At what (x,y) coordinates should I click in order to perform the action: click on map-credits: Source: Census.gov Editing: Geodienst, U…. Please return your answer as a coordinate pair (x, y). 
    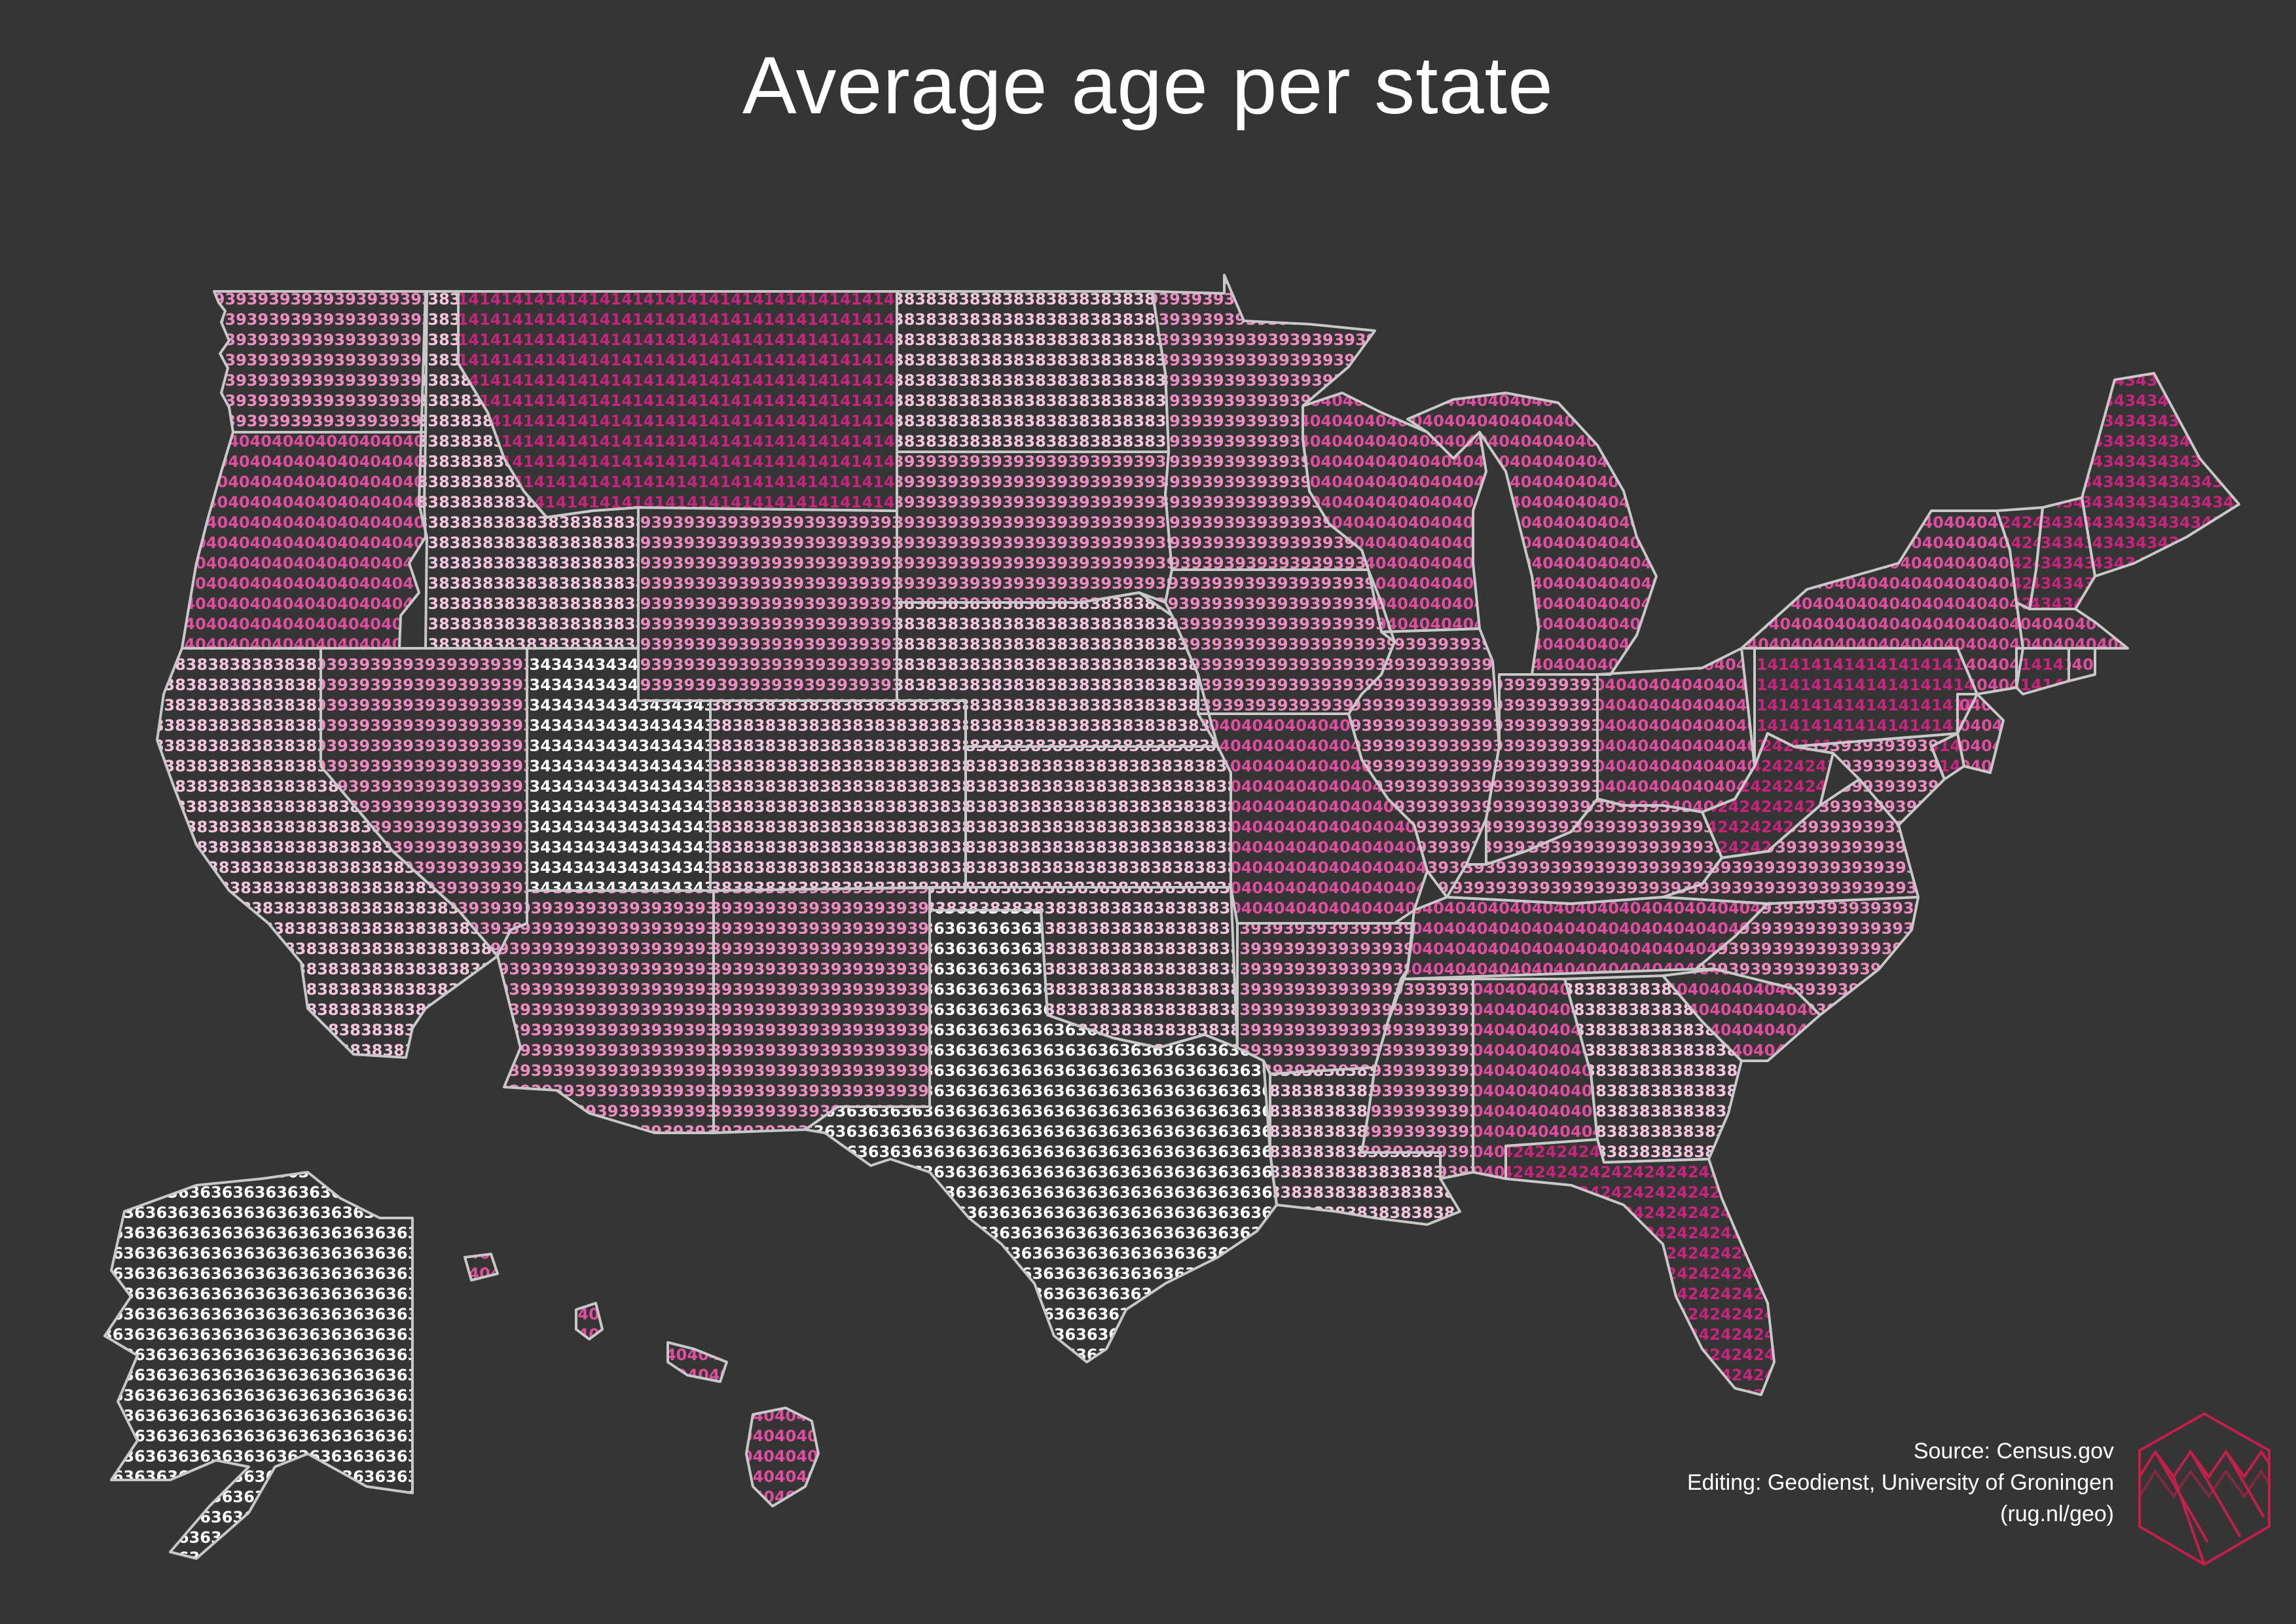
    Looking at the image, I should click on (1900, 1482).